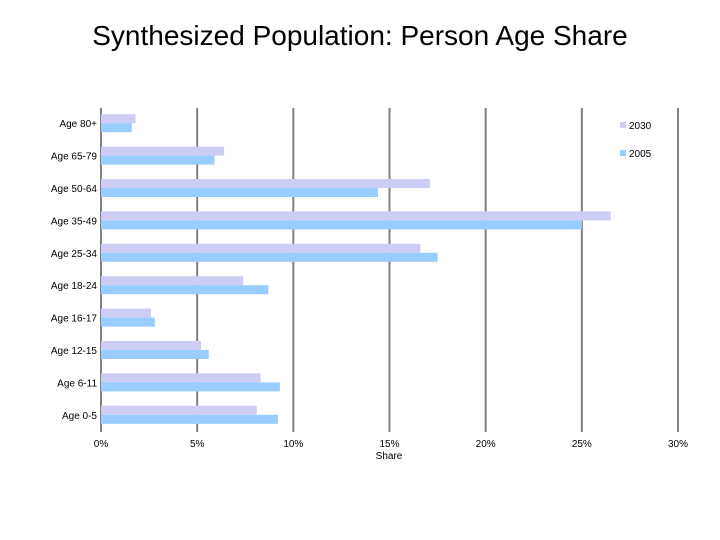  Describe the element at coordinates (101, 444) in the screenshot. I see `x-tick-label: 0%` at that location.